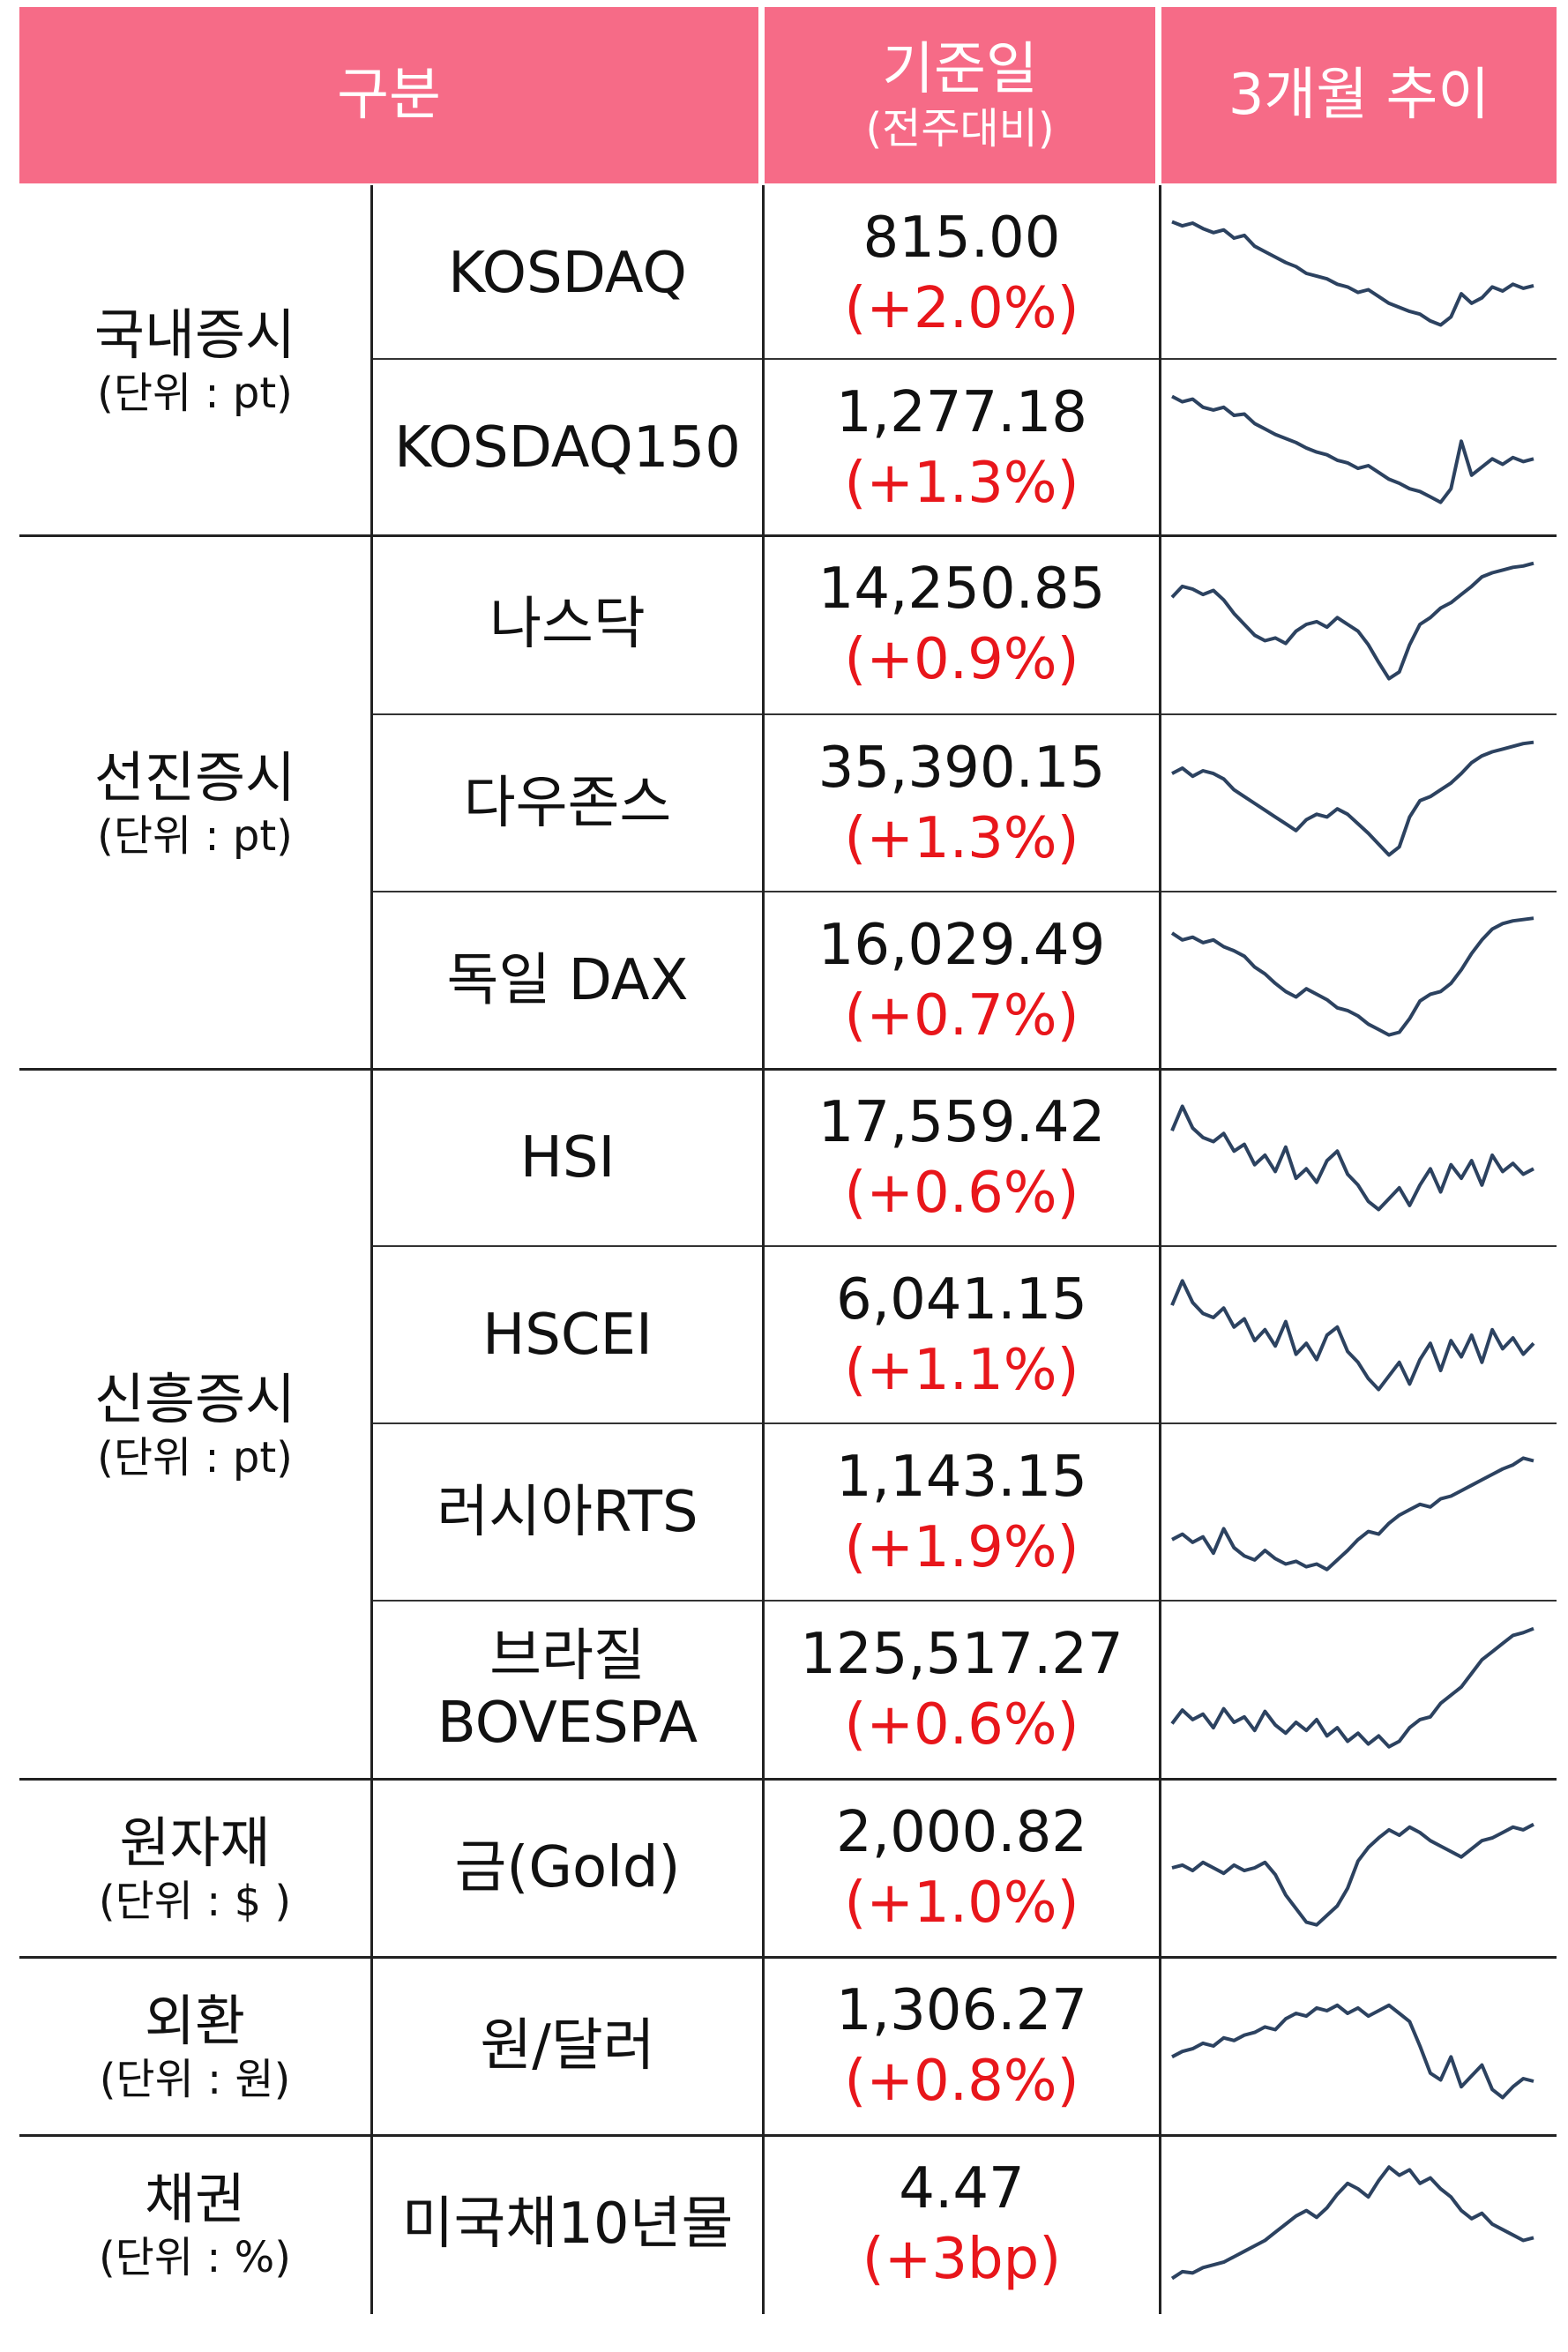 The image size is (1568, 2352). What do you see at coordinates (962, 980) in the screenshot?
I see `value-cell: 16,029.49 (+0.7%)` at bounding box center [962, 980].